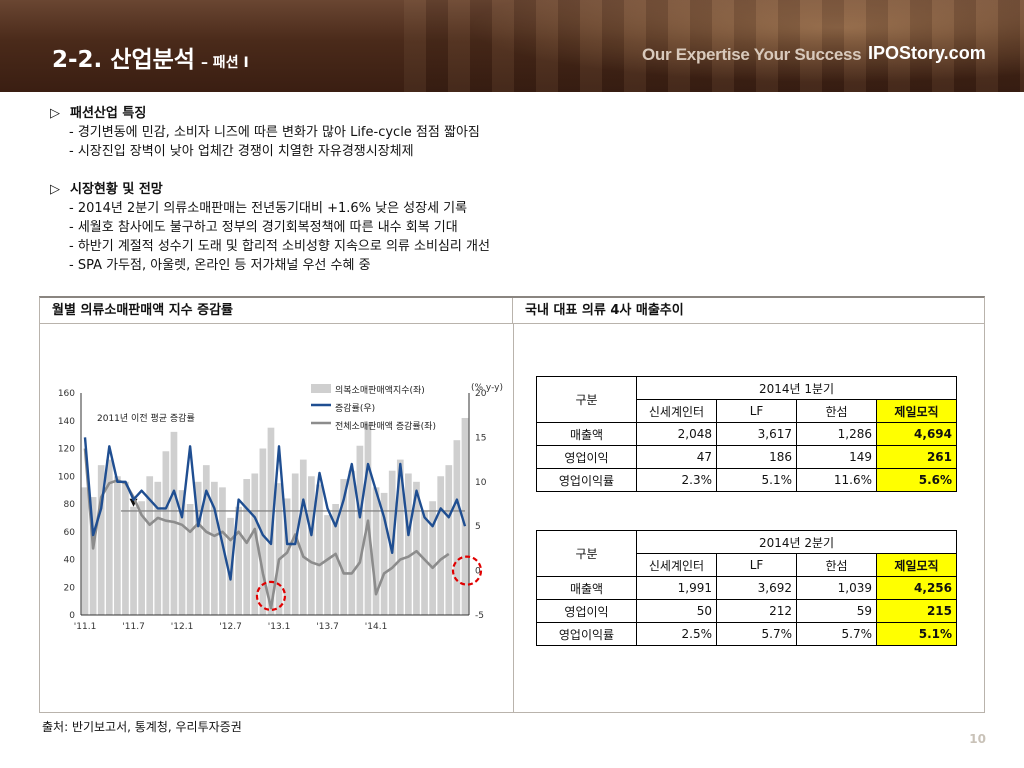 The height and width of the screenshot is (768, 1024). I want to click on y-right-unit-label: (% y-y), so click(487, 388).